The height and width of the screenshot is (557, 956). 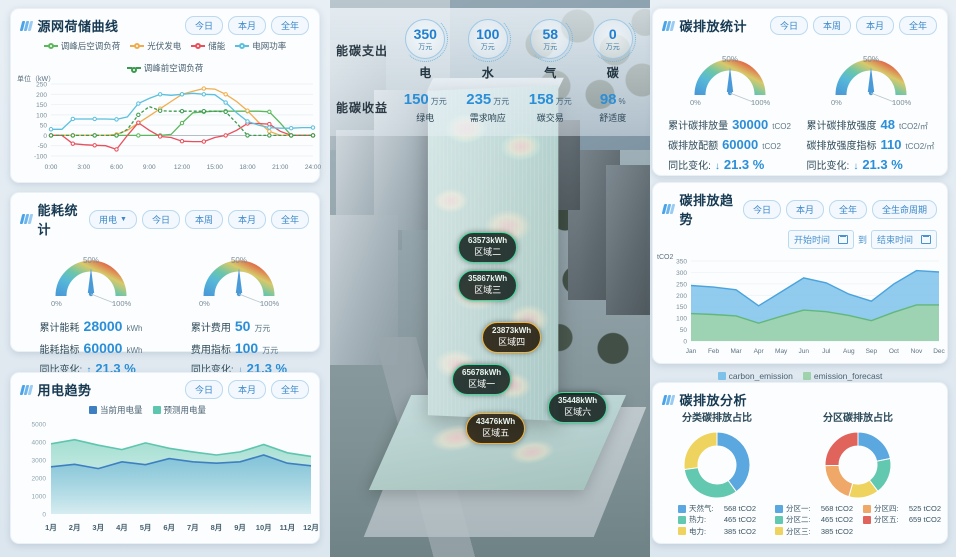 I want to click on svg-text: Nov, so click(x=917, y=351).